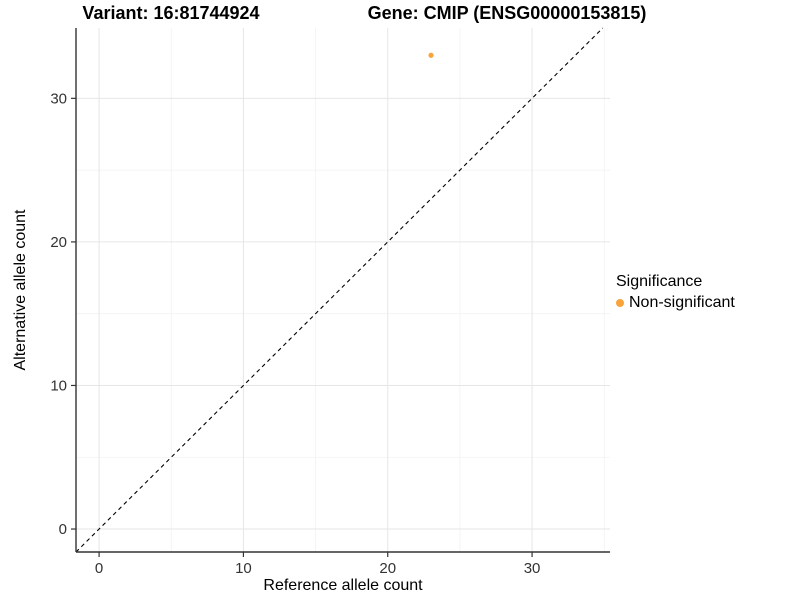 The height and width of the screenshot is (600, 800). Describe the element at coordinates (243, 568) in the screenshot. I see `x-tick-label: 10` at that location.